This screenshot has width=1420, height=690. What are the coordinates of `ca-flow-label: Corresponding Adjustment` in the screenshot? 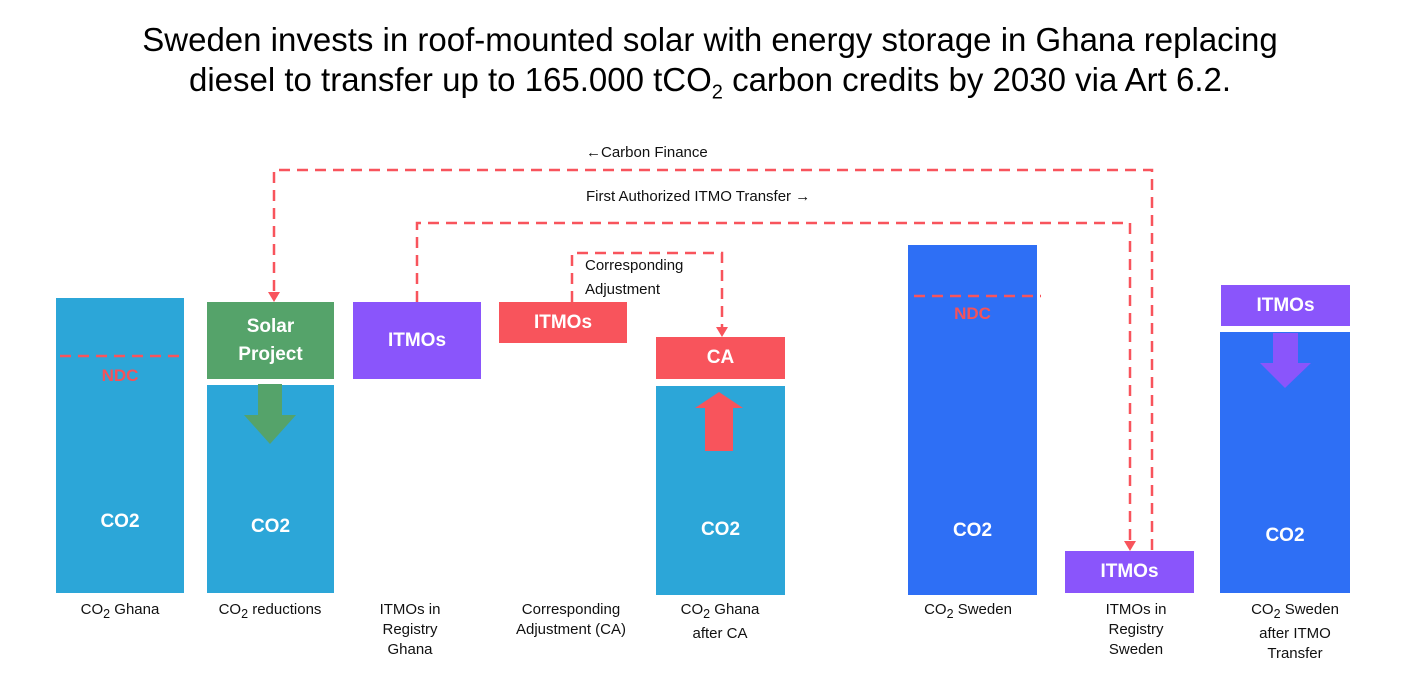 It's located at (634, 277).